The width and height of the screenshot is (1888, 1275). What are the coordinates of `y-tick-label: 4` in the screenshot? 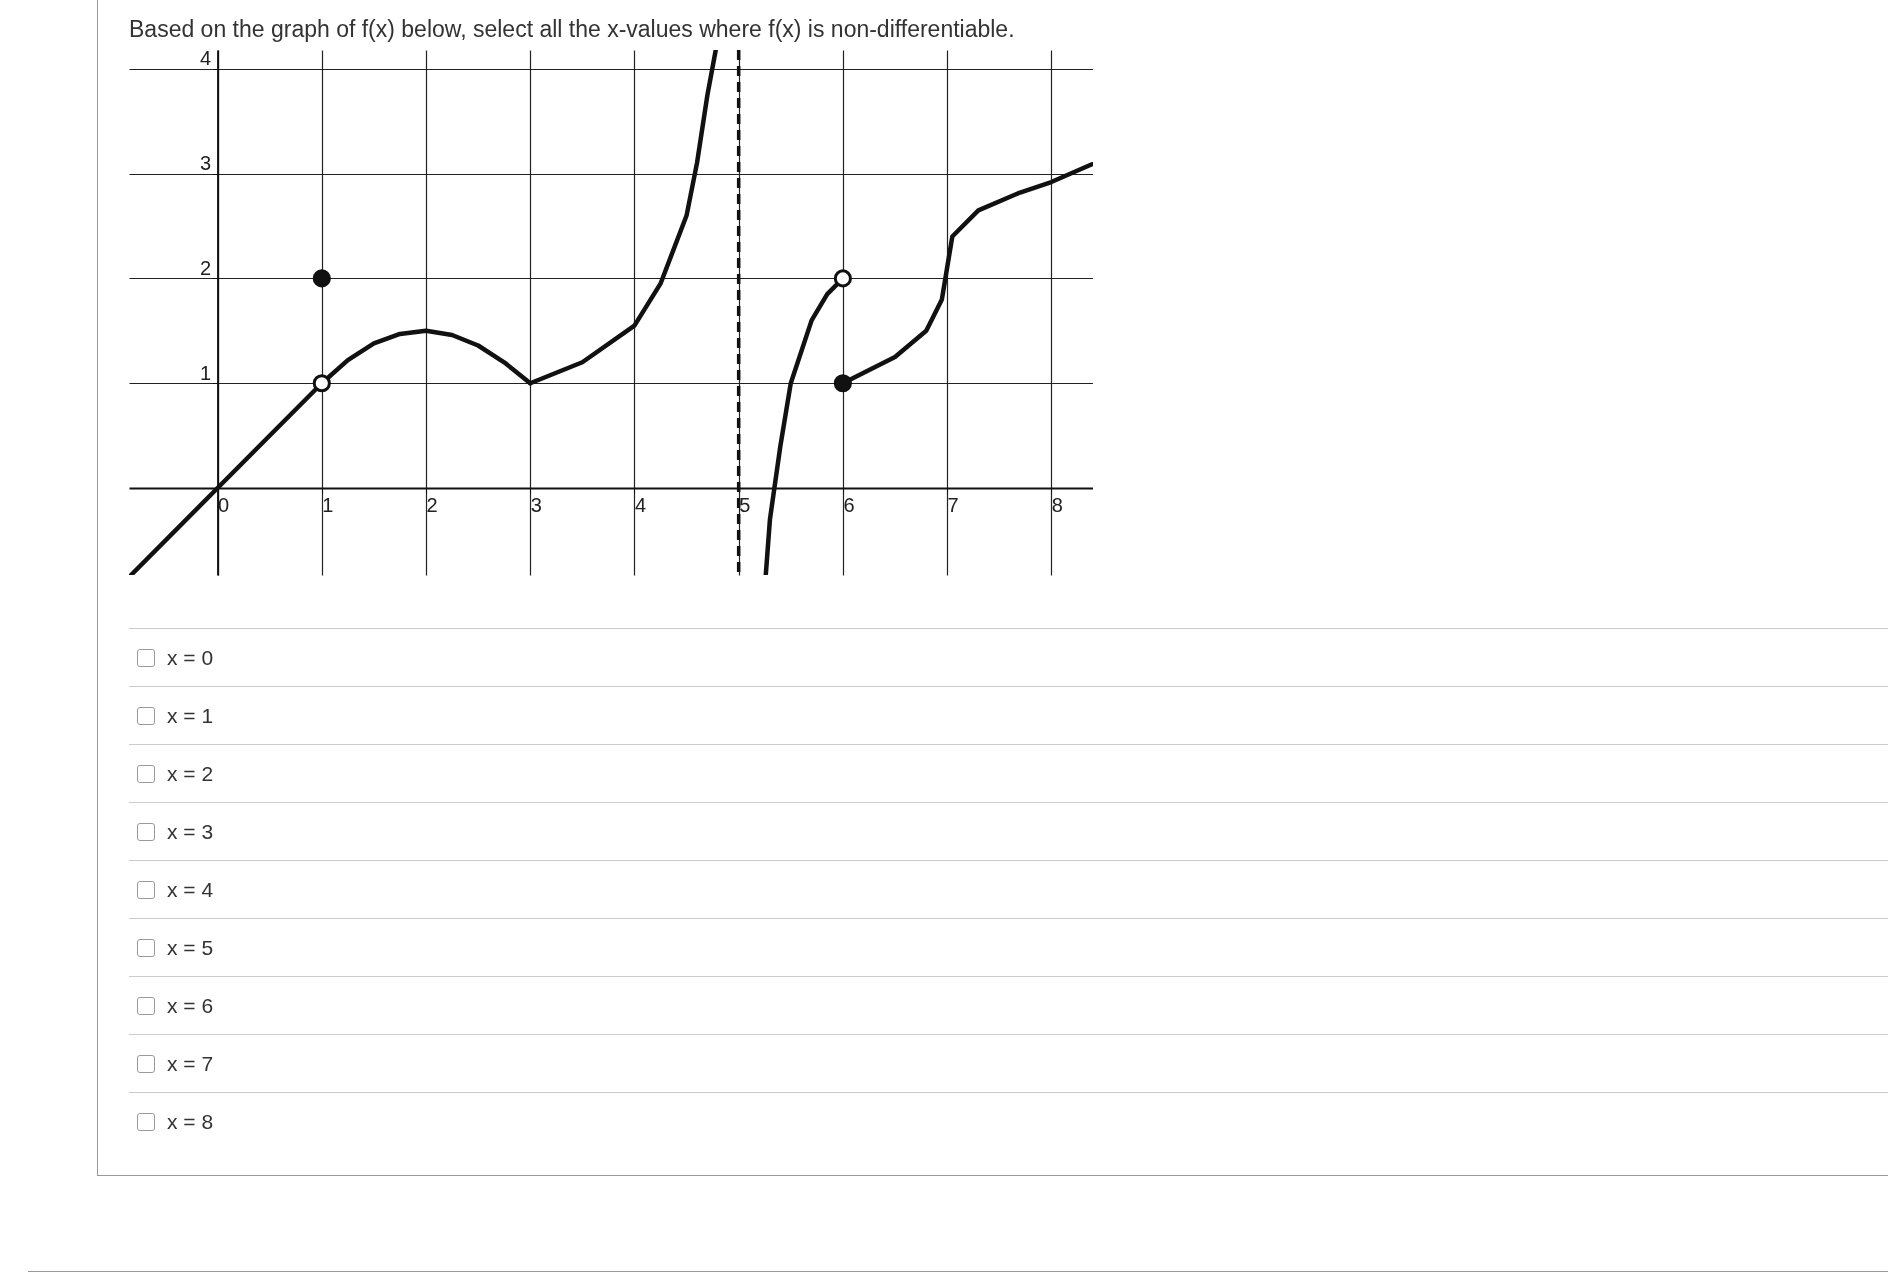 It's located at (205, 58).